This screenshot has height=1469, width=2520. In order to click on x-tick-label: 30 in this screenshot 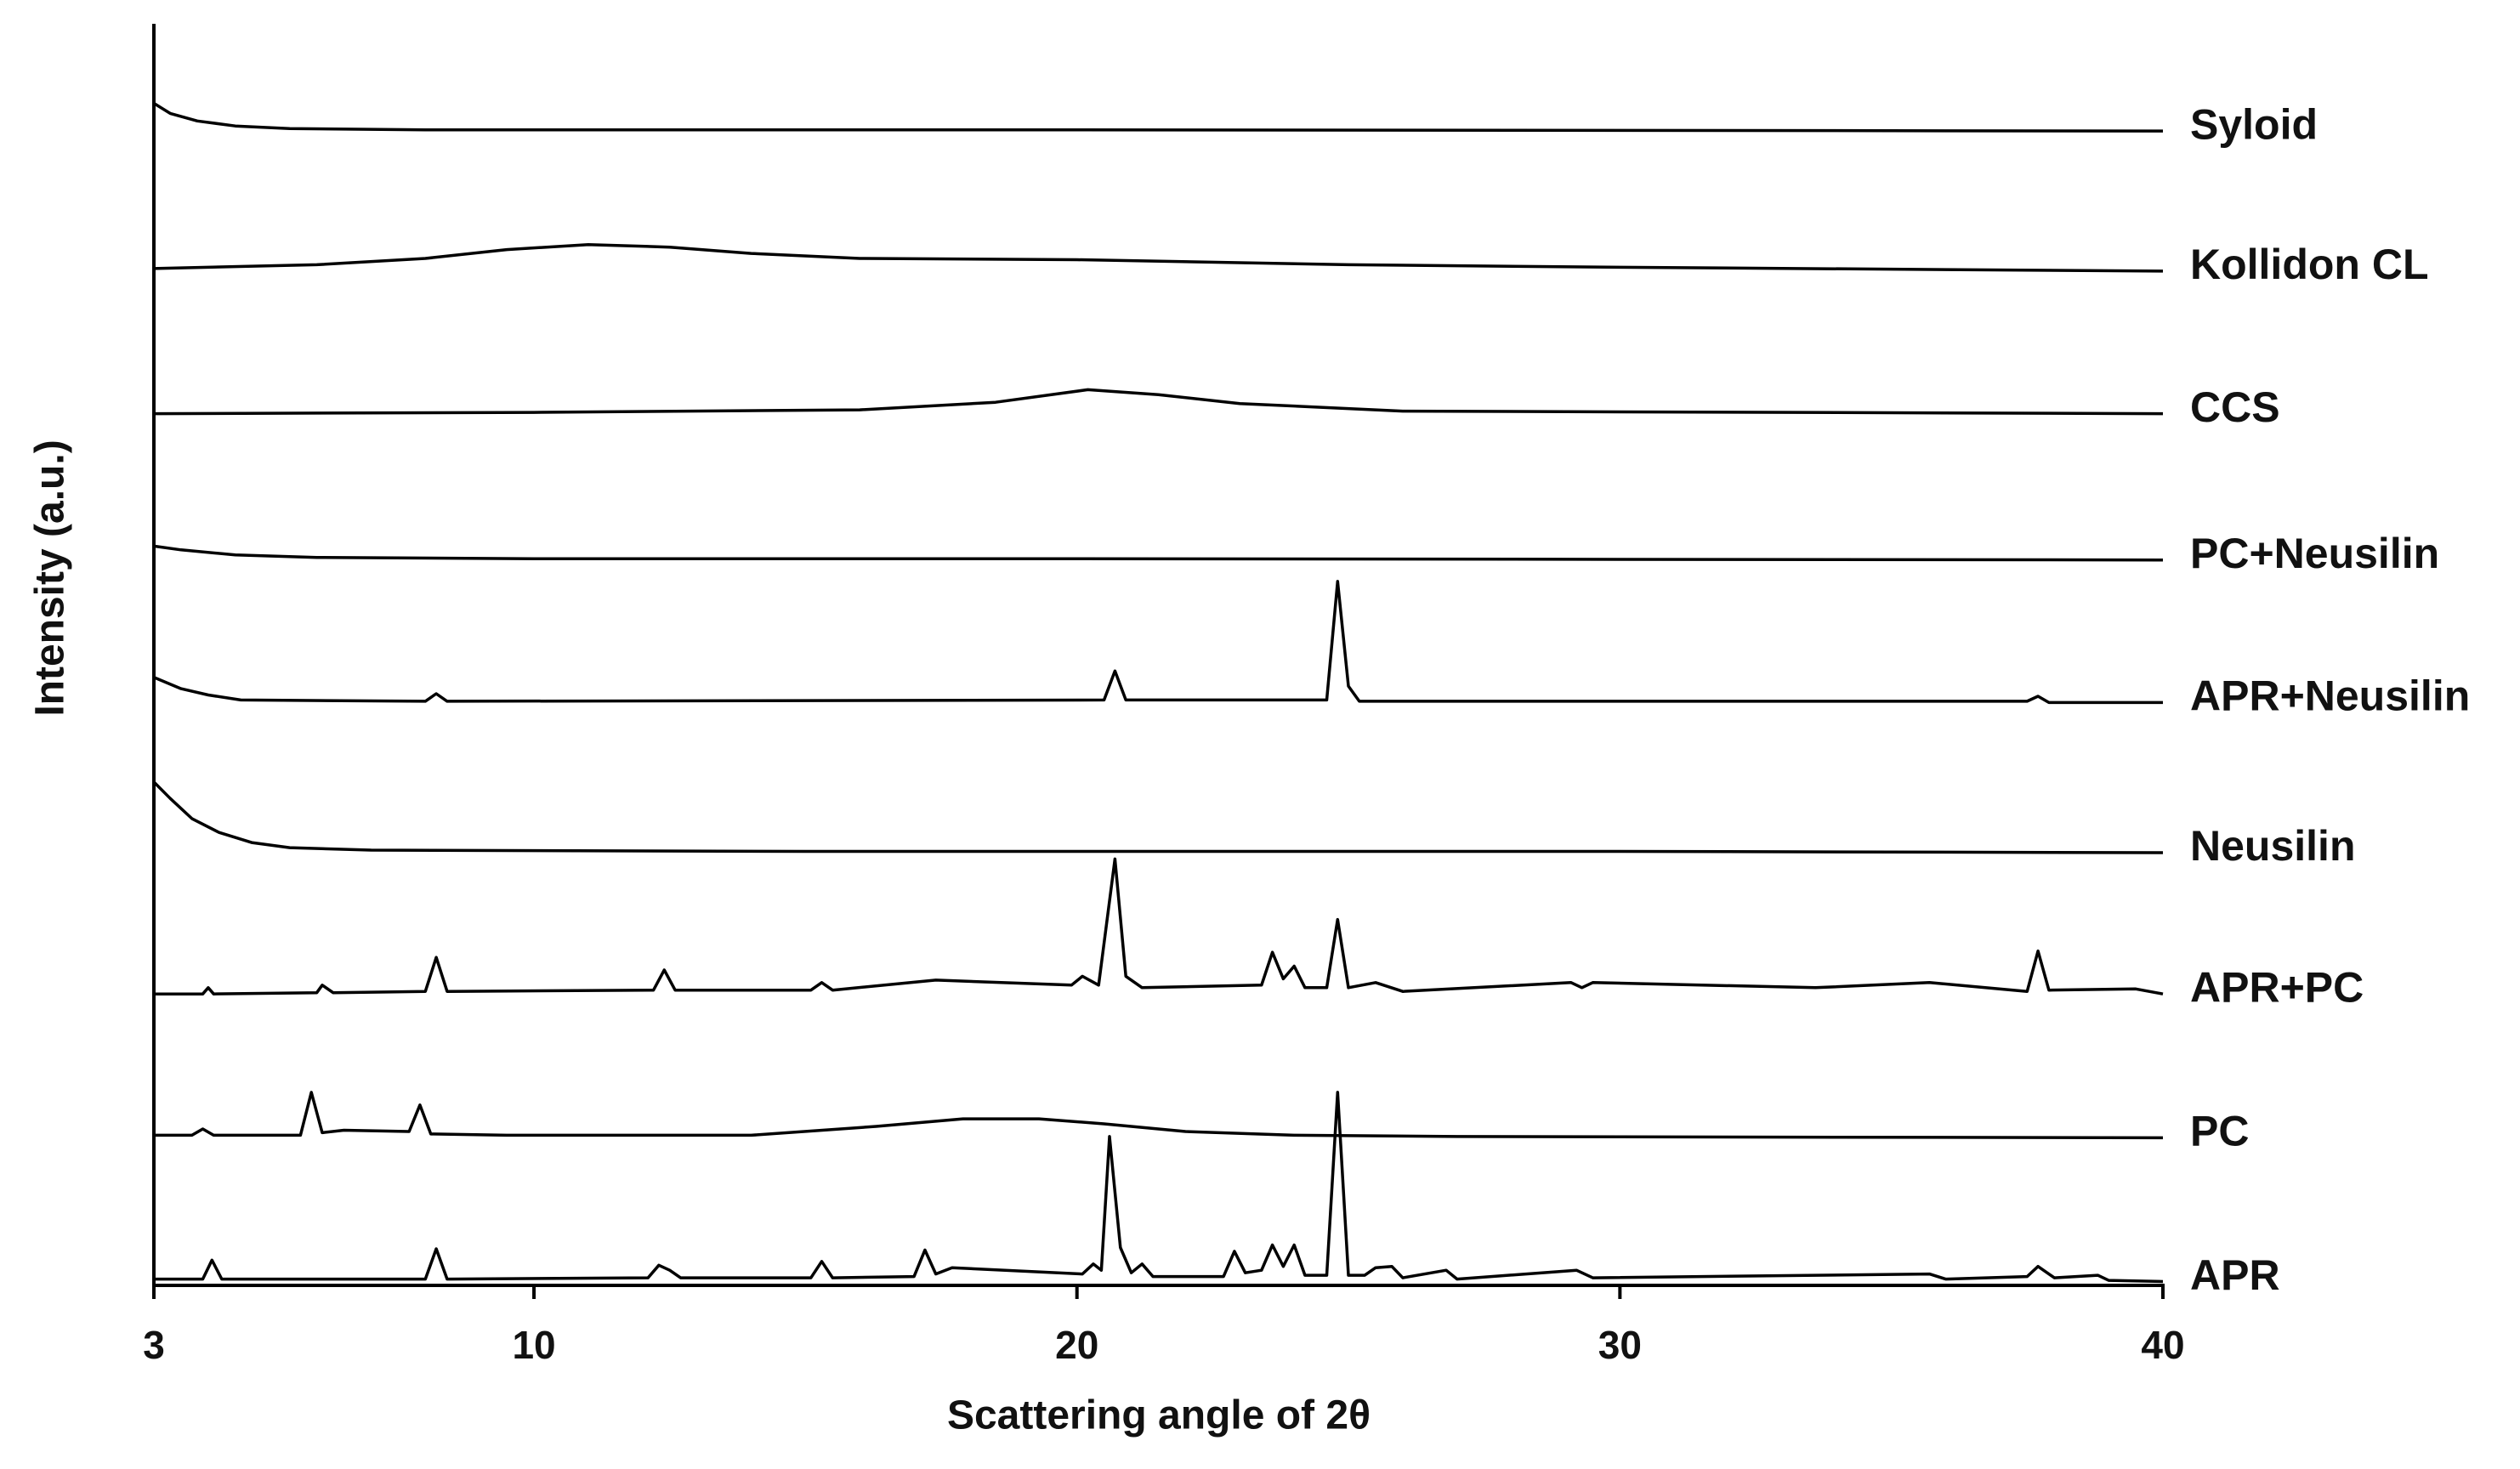, I will do `click(1620, 1345)`.